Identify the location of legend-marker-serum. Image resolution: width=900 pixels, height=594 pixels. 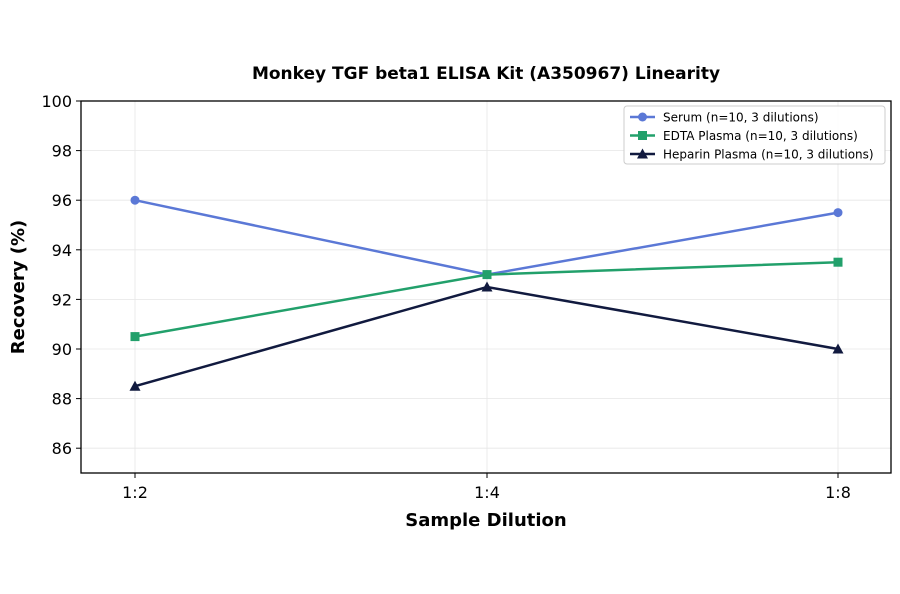
(642, 117).